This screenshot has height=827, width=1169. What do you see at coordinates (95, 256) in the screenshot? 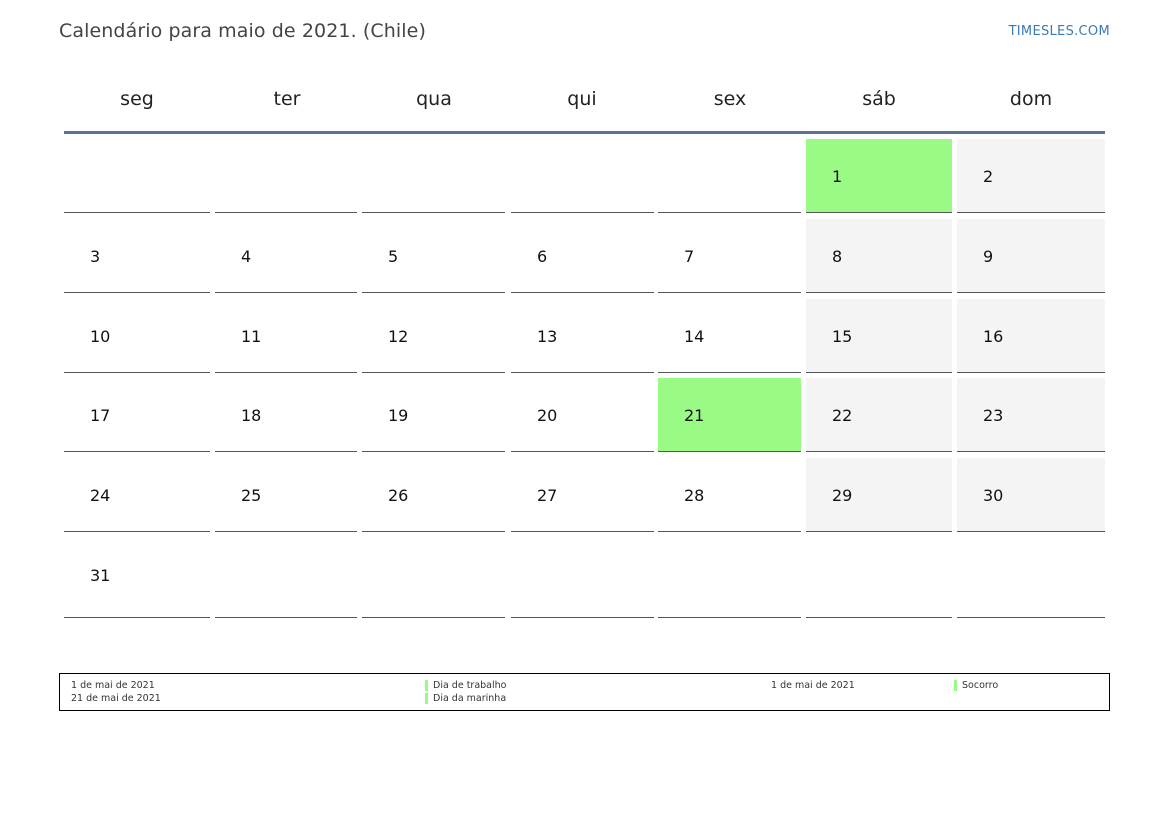
I see `day-number: 3` at bounding box center [95, 256].